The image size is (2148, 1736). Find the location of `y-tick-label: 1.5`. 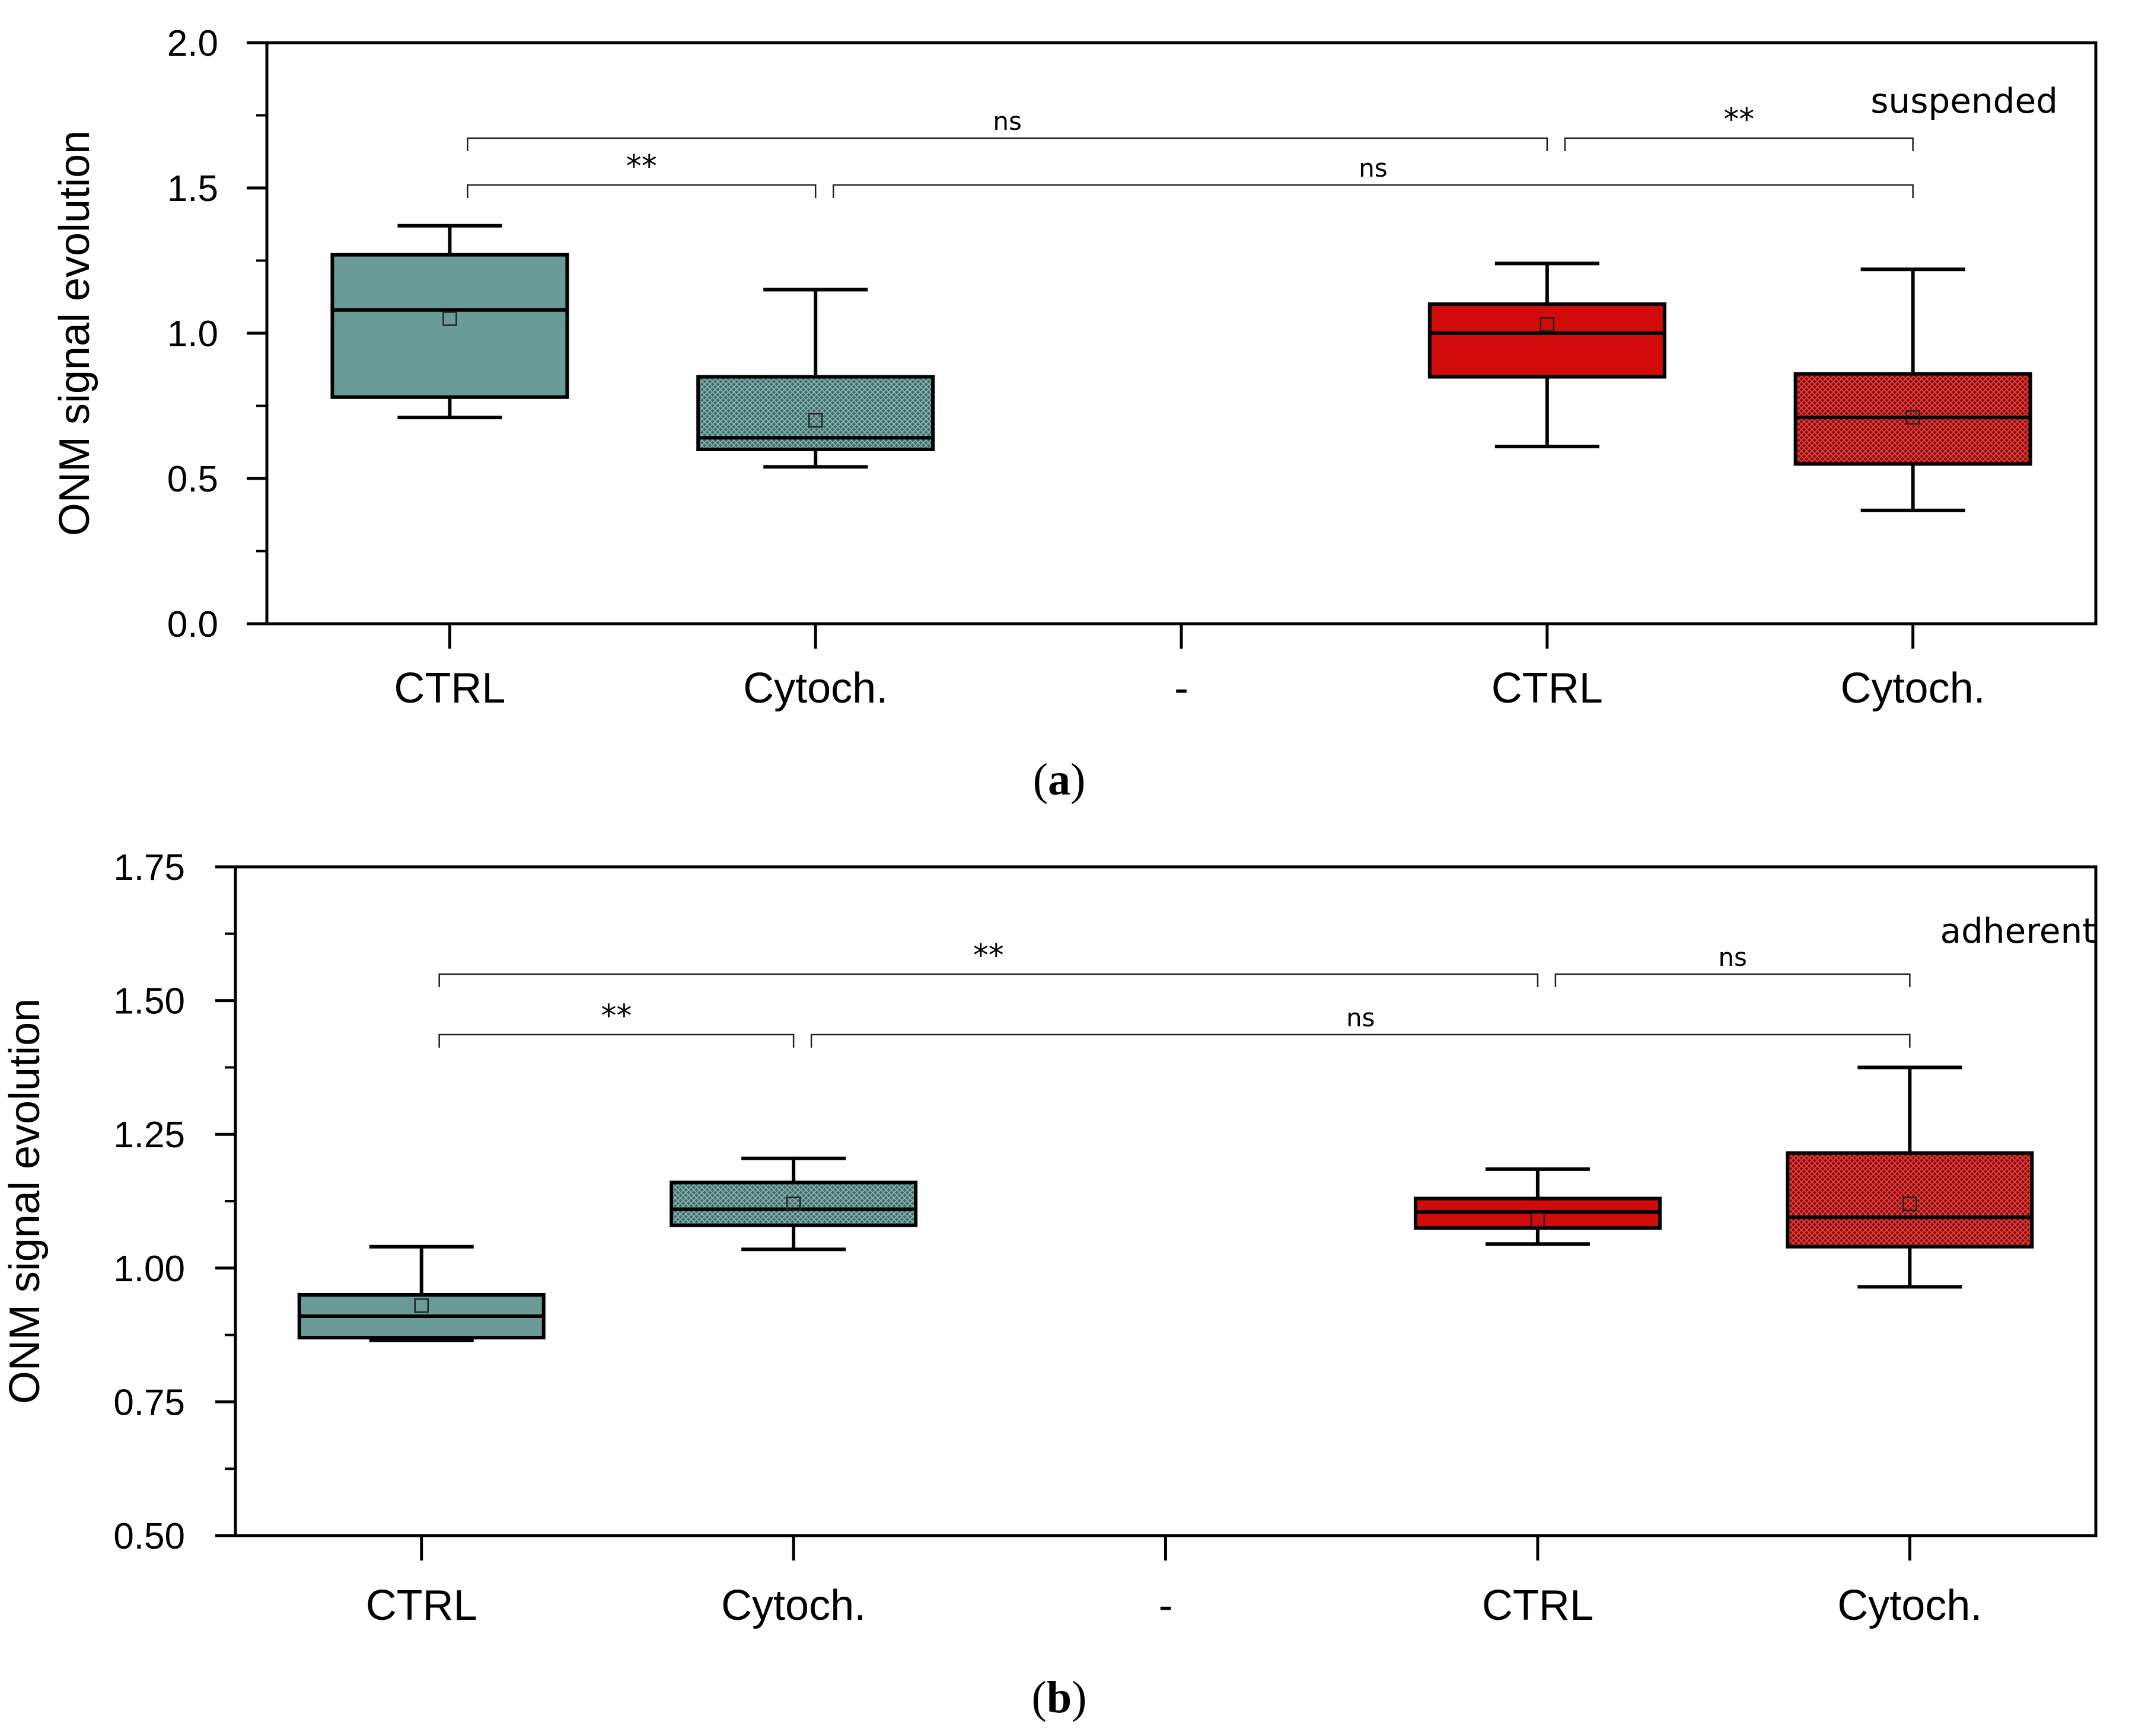

y-tick-label: 1.5 is located at coordinates (192, 189).